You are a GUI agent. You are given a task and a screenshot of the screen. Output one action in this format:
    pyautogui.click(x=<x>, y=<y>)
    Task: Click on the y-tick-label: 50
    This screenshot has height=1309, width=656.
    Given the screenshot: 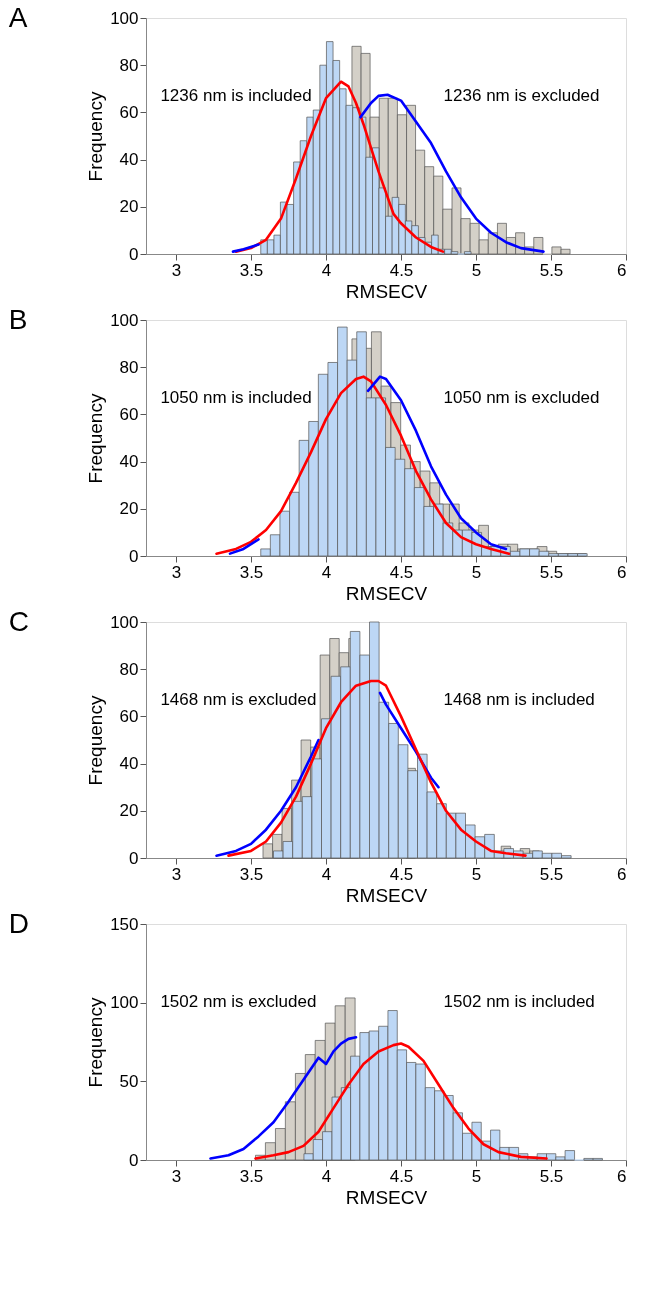 What is the action you would take?
    pyautogui.click(x=129, y=1081)
    